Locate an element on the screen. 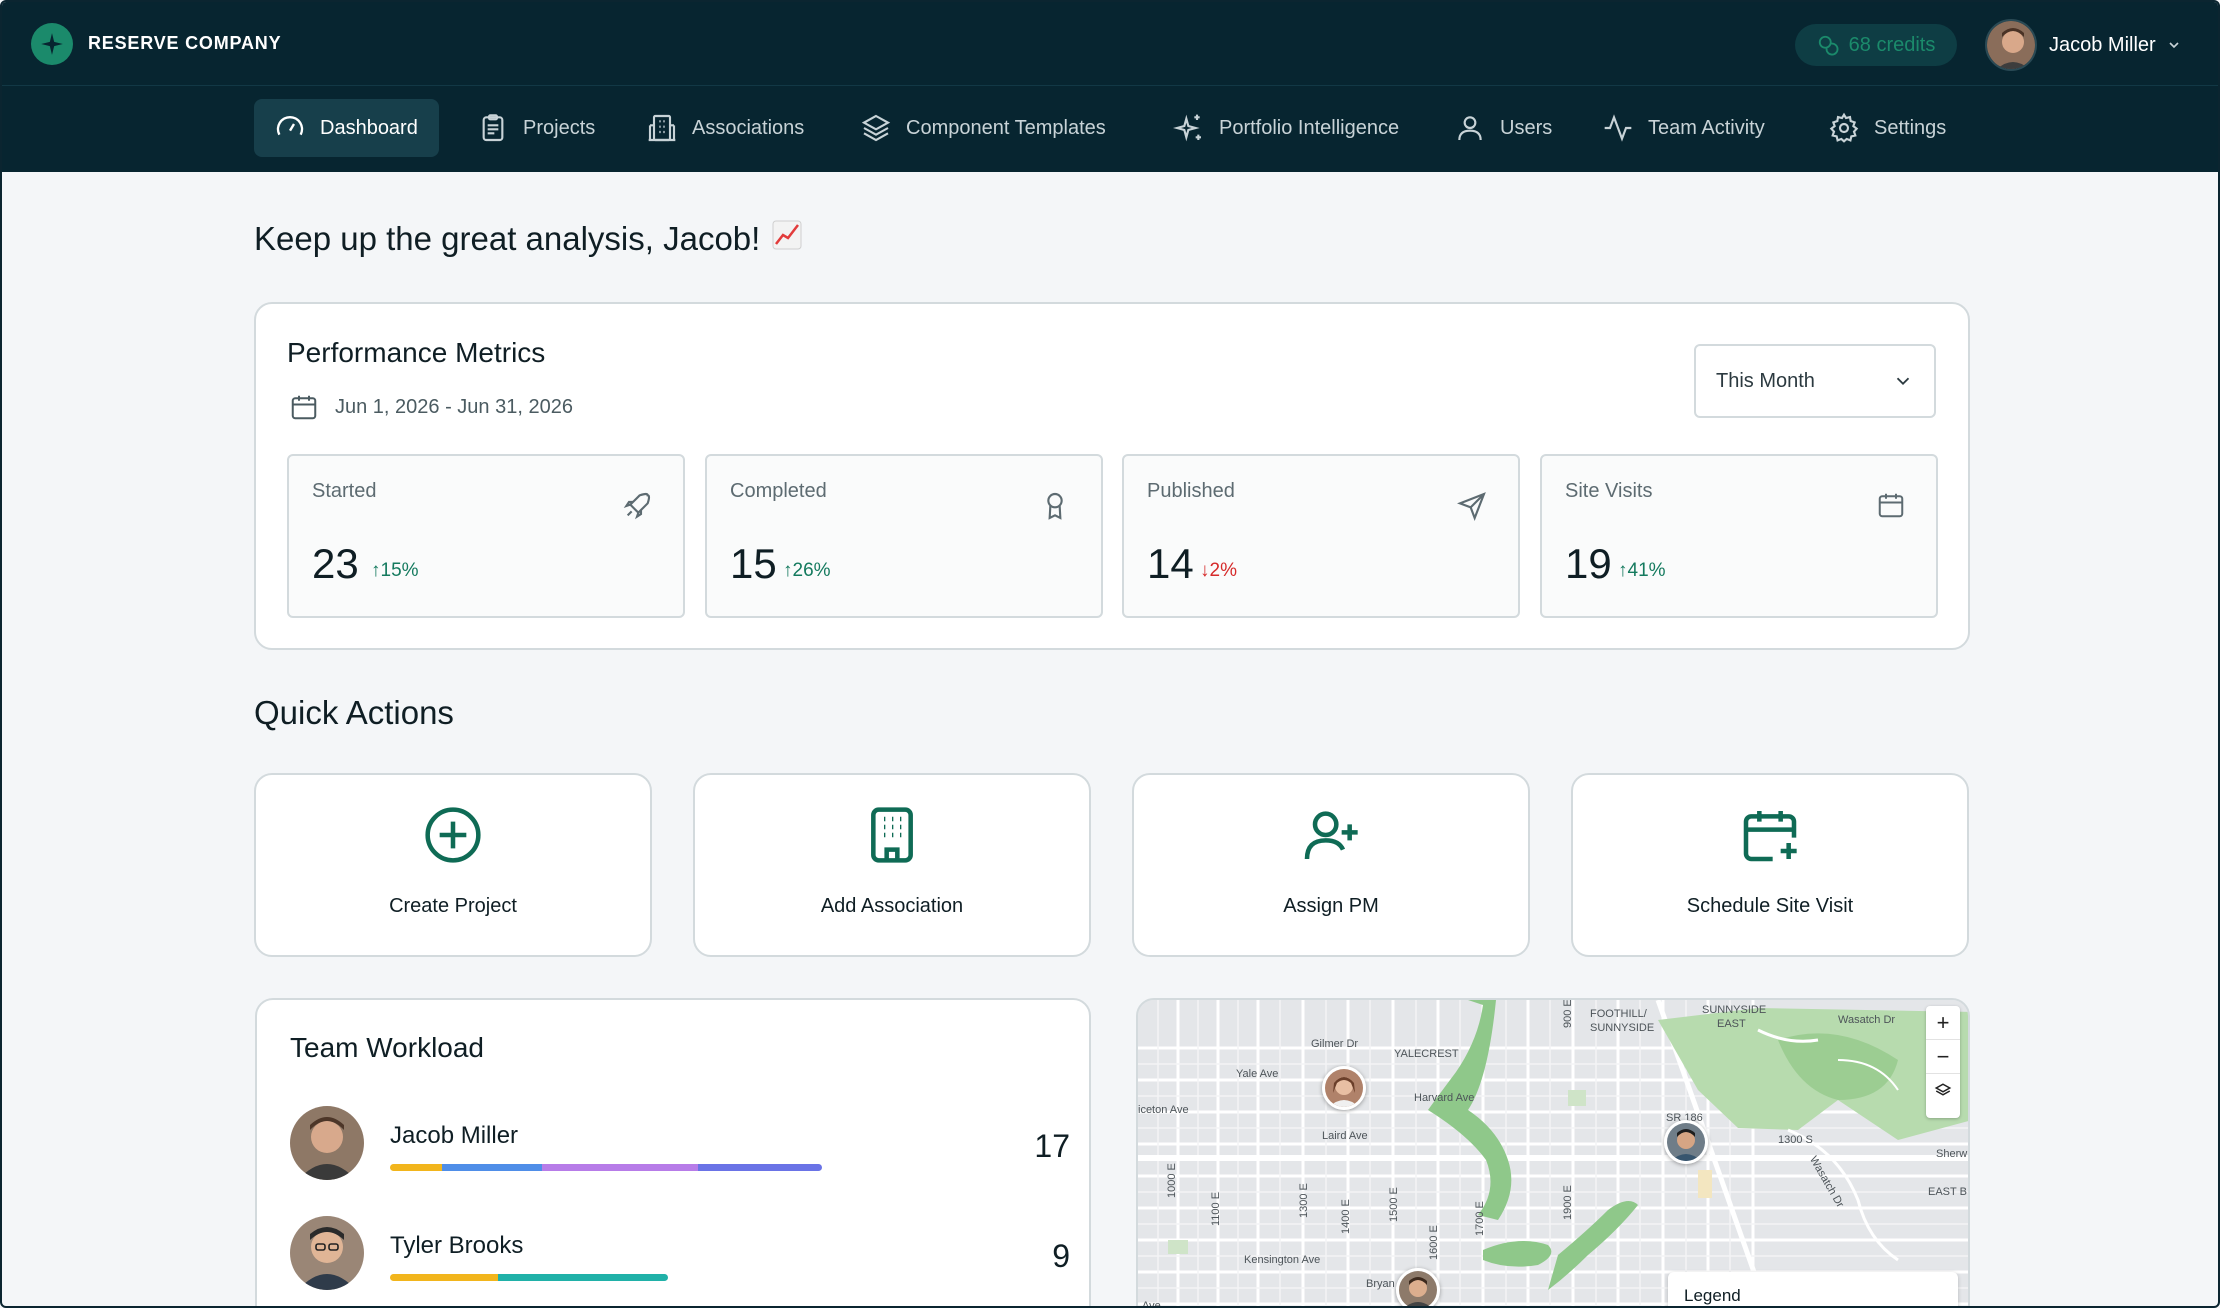  layers-button is located at coordinates (1943, 1091).